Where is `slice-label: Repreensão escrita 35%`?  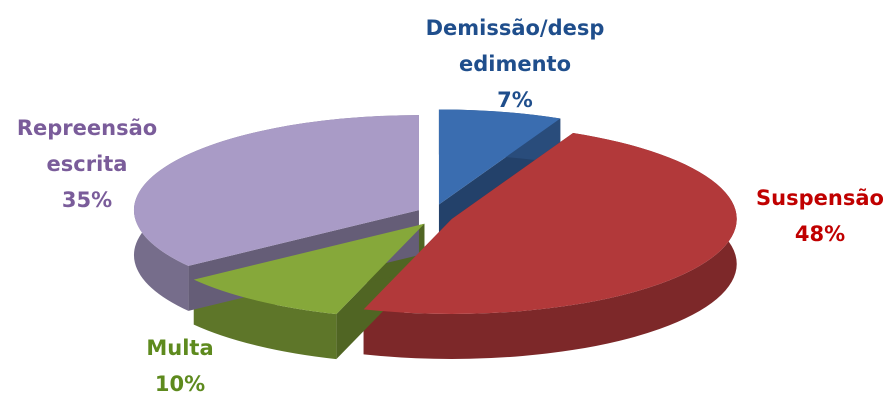
slice-label: Repreensão escrita 35% is located at coordinates (91, 164).